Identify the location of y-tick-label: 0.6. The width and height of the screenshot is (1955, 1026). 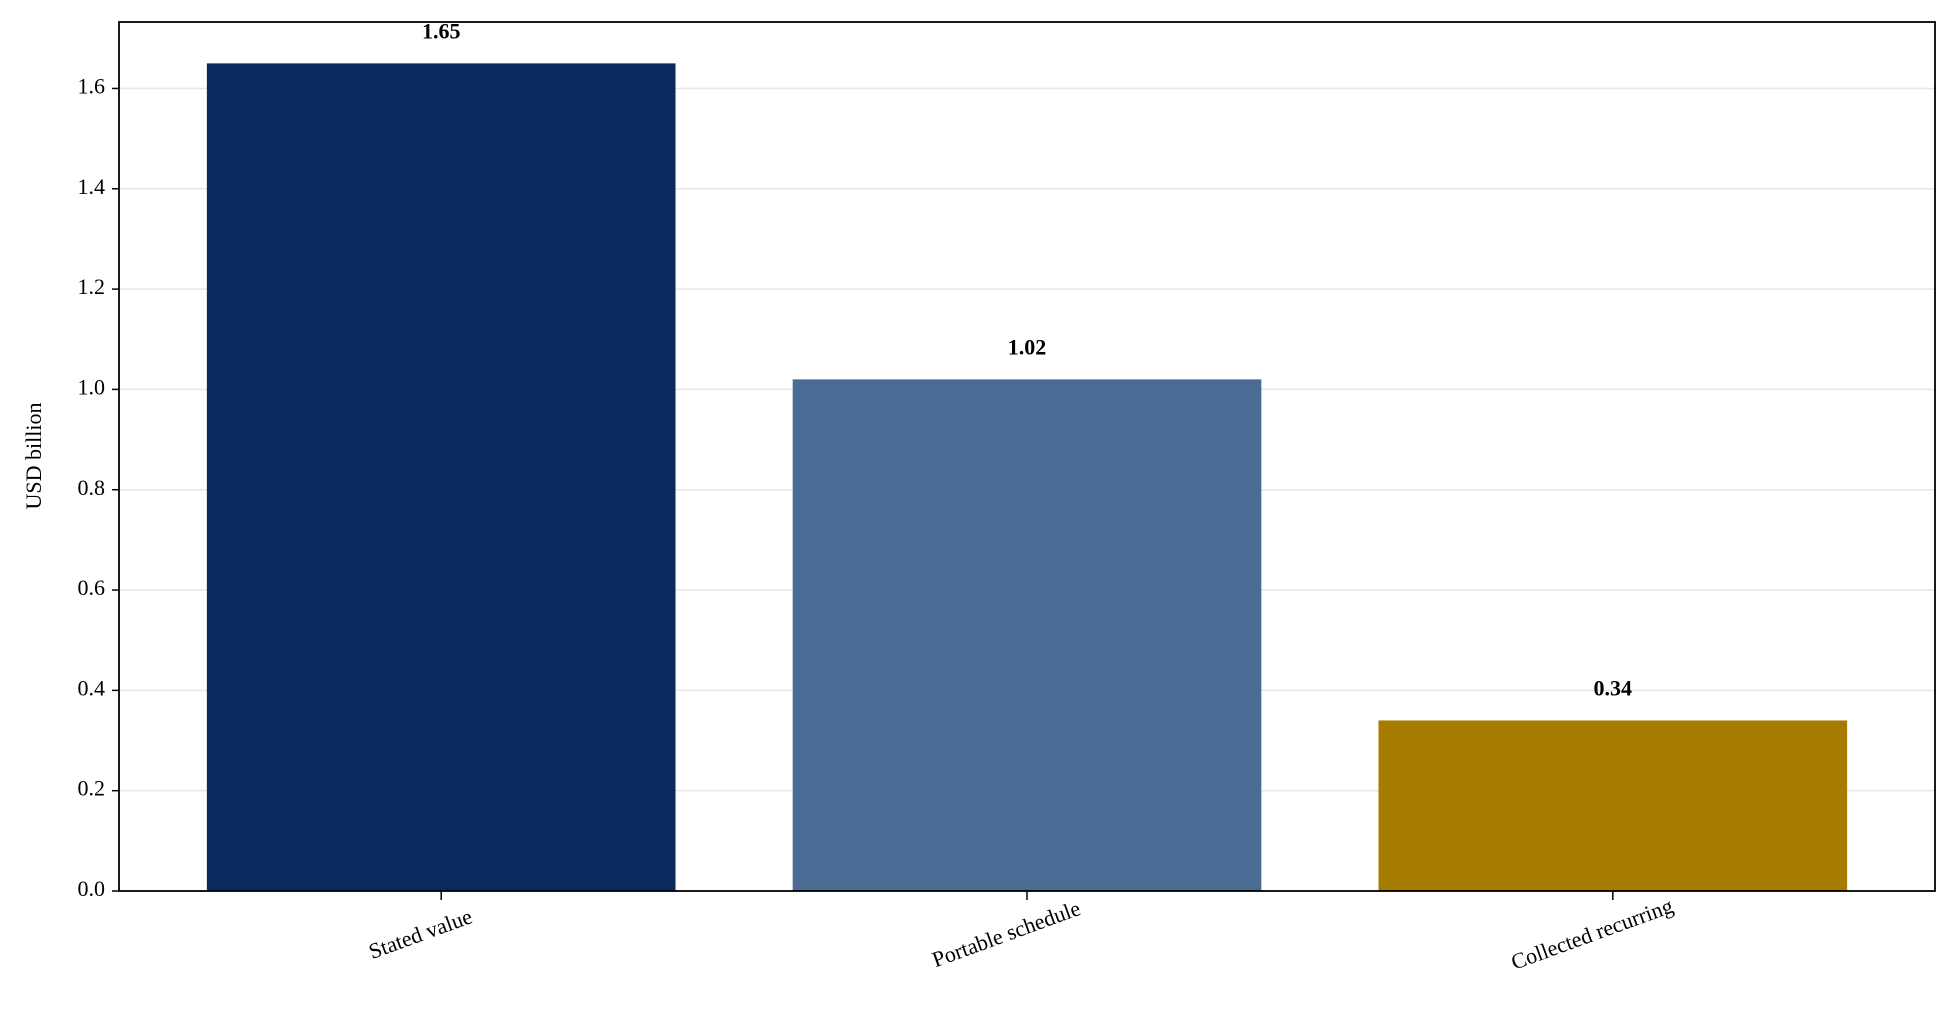
(92, 587).